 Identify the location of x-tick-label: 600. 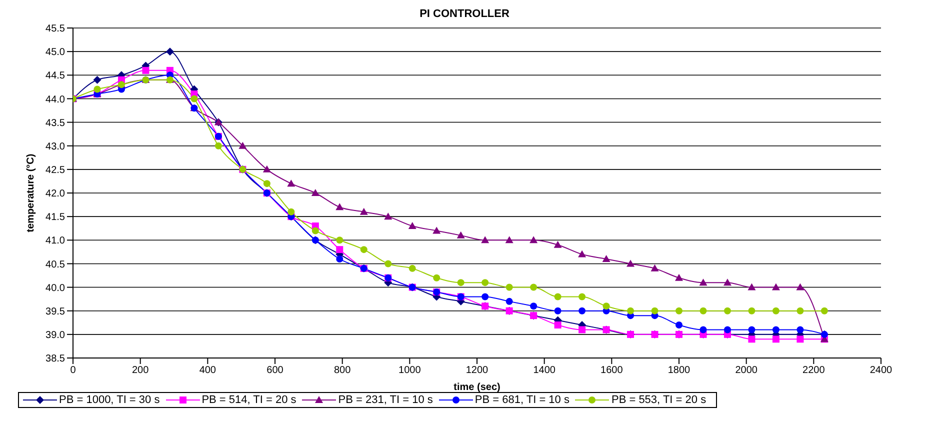
(275, 370).